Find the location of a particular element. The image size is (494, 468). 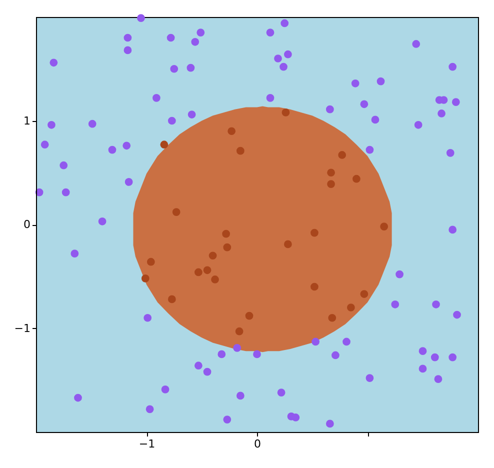

y-tick-label: −1 is located at coordinates (22, 328).